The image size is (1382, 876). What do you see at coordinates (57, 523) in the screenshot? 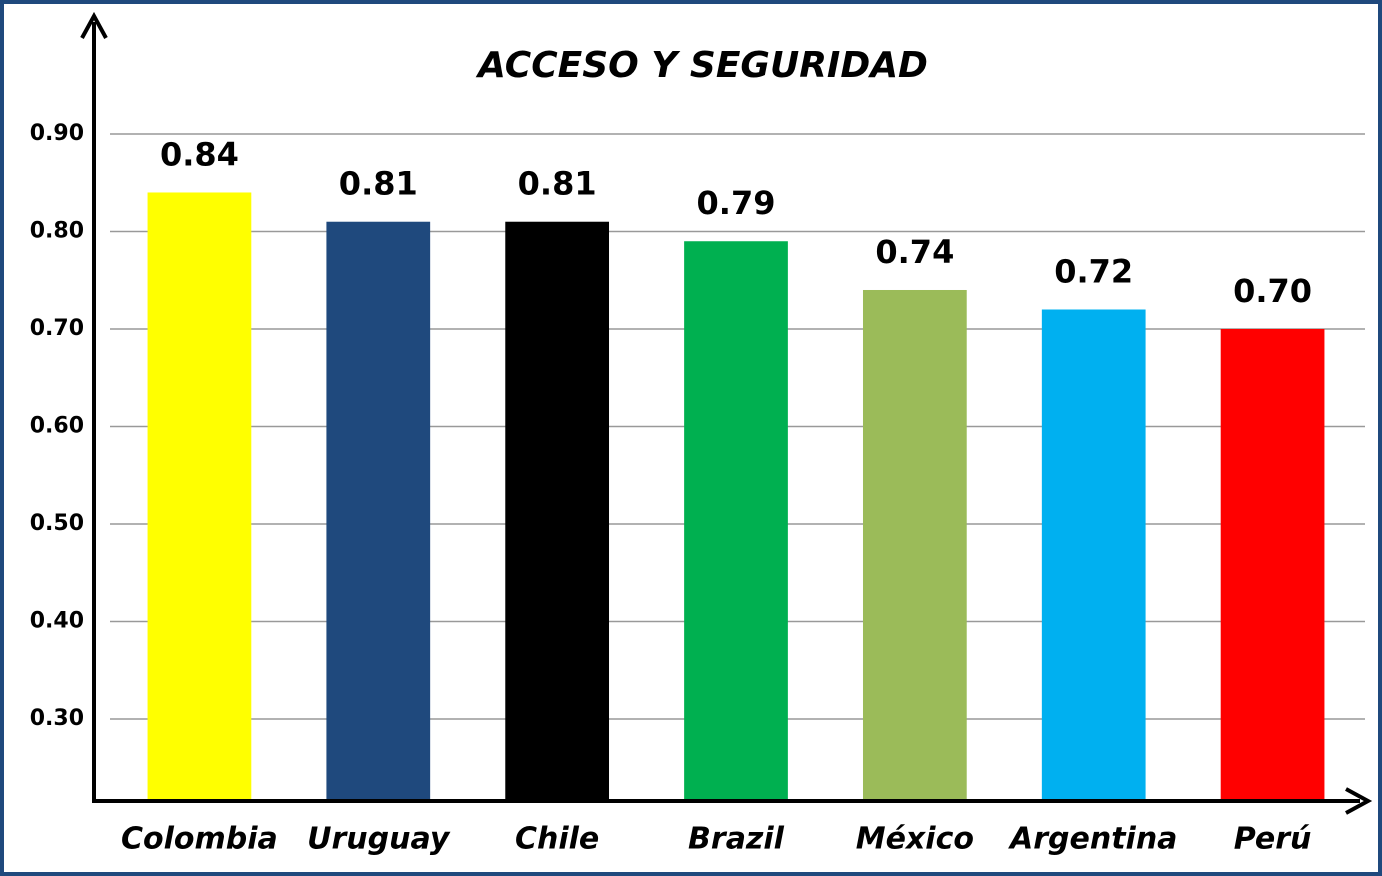
I see `y-tick-label: 0.50` at bounding box center [57, 523].